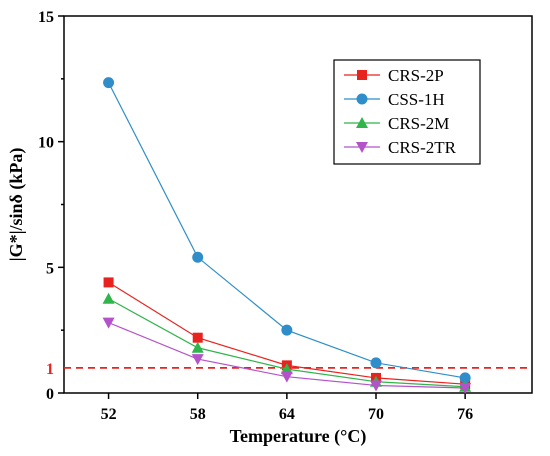  What do you see at coordinates (422, 147) in the screenshot?
I see `legend-label: CRS-2TR` at bounding box center [422, 147].